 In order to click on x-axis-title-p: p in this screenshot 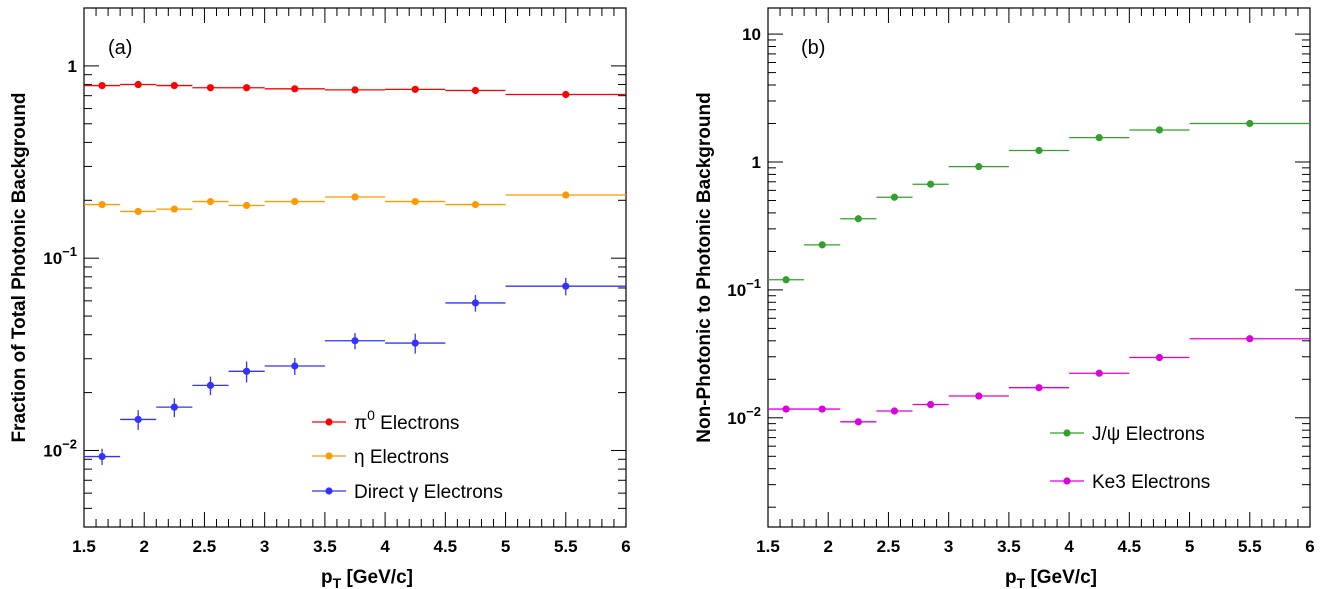, I will do `click(327, 577)`.